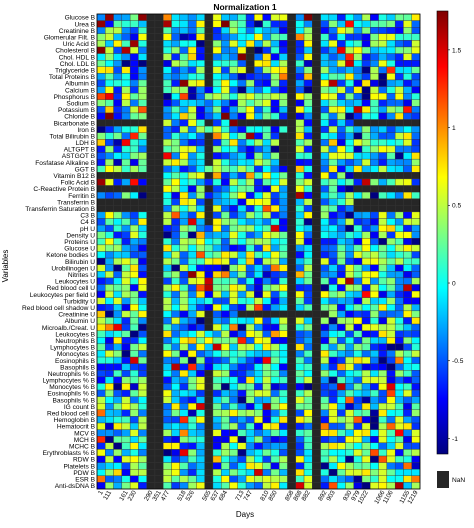  What do you see at coordinates (75, 123) in the screenshot?
I see `row-label: Bicarbonate B` at bounding box center [75, 123].